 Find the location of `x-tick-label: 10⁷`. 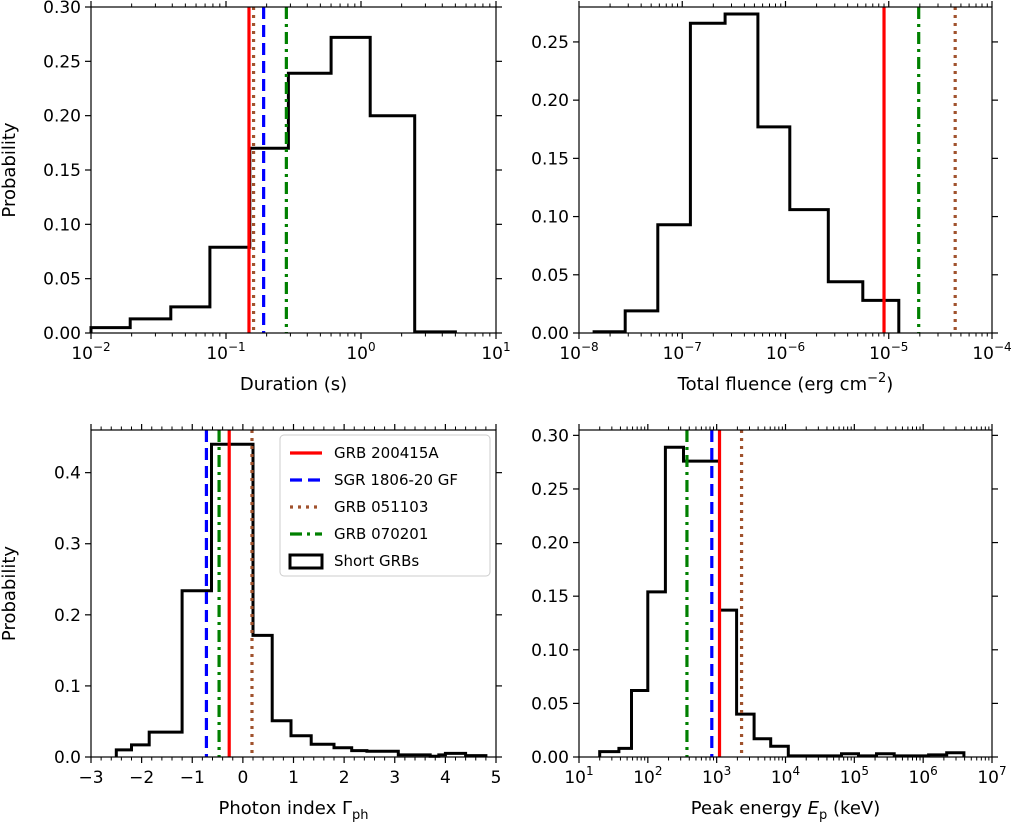

x-tick-label: 10⁷ is located at coordinates (991, 776).